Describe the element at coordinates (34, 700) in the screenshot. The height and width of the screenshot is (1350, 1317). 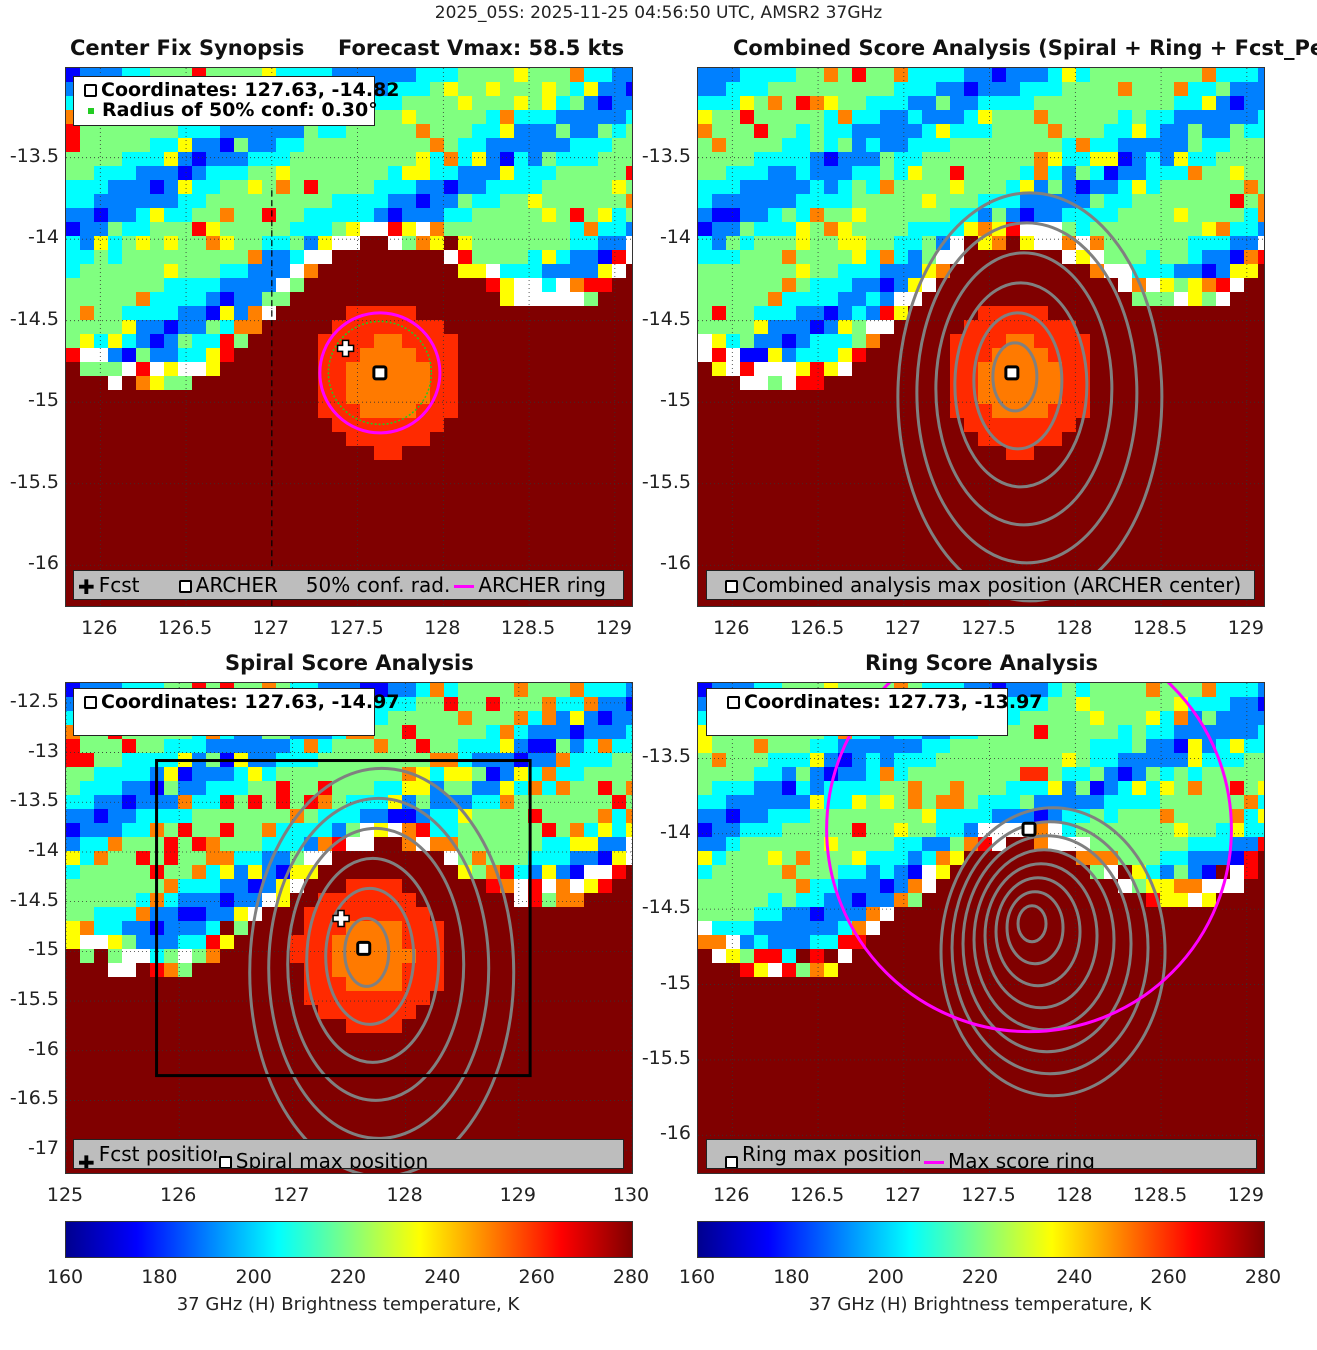
I see `y-tick-label: -12.5` at that location.